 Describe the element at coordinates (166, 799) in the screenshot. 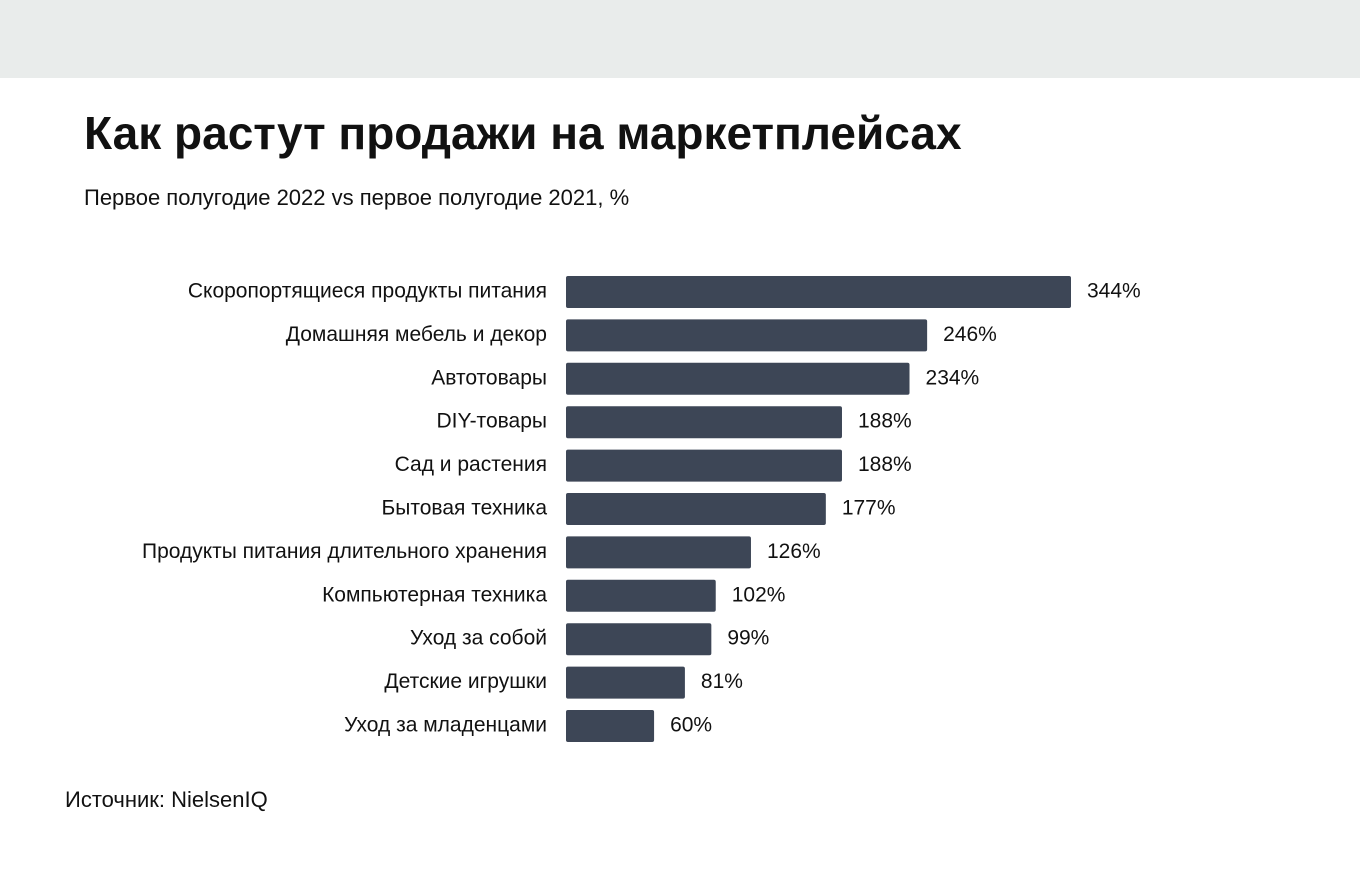

I see `source-note: Источник: NielsenIQ` at that location.